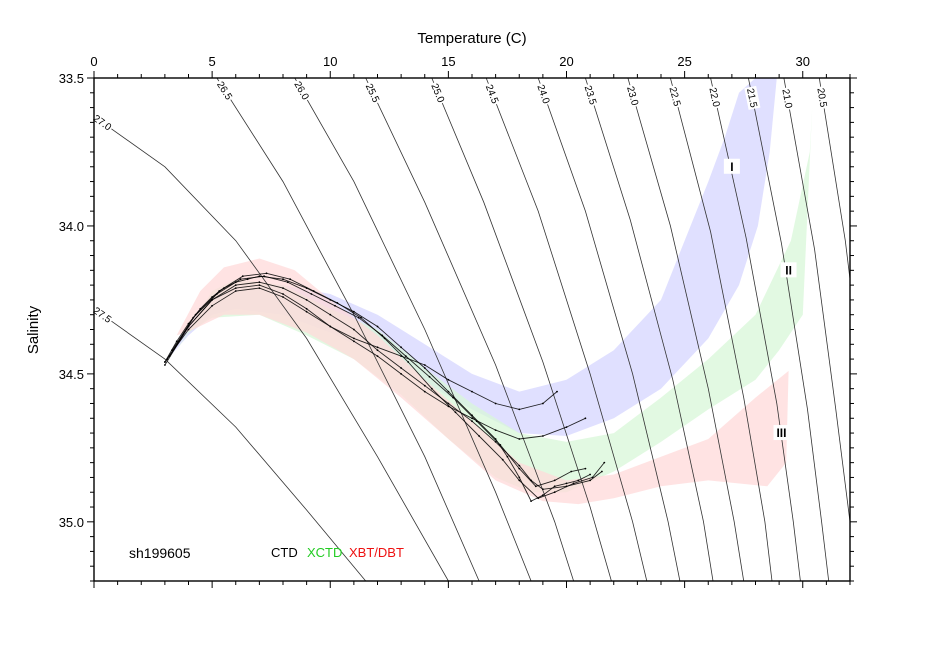  I want to click on density-label: 22.0, so click(713, 98).